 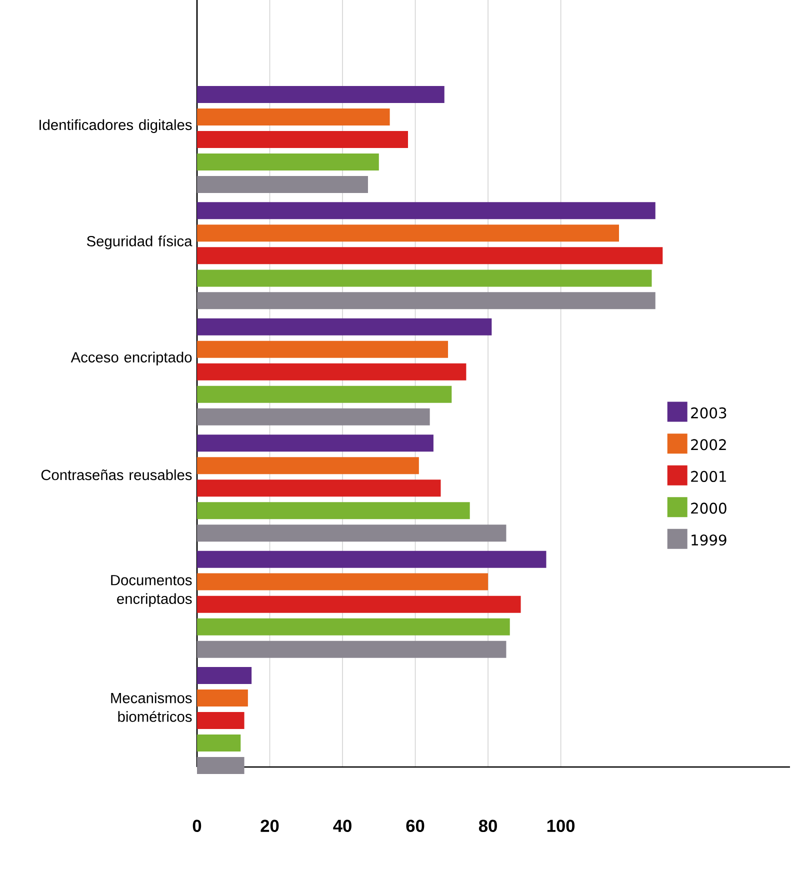 What do you see at coordinates (709, 540) in the screenshot?
I see `legend-label: 1999` at bounding box center [709, 540].